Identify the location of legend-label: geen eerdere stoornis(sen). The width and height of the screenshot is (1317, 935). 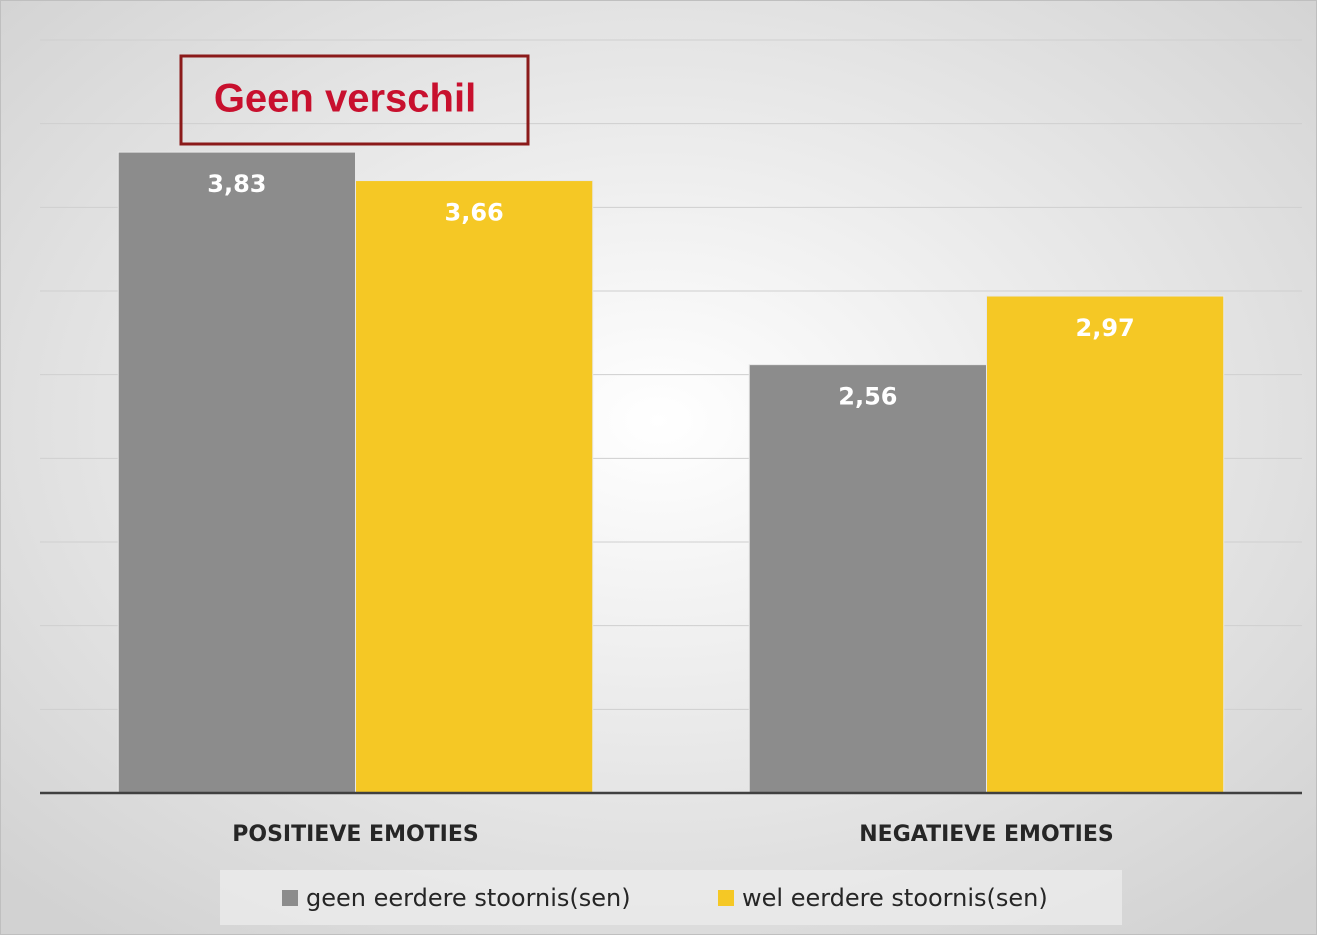
(468, 898).